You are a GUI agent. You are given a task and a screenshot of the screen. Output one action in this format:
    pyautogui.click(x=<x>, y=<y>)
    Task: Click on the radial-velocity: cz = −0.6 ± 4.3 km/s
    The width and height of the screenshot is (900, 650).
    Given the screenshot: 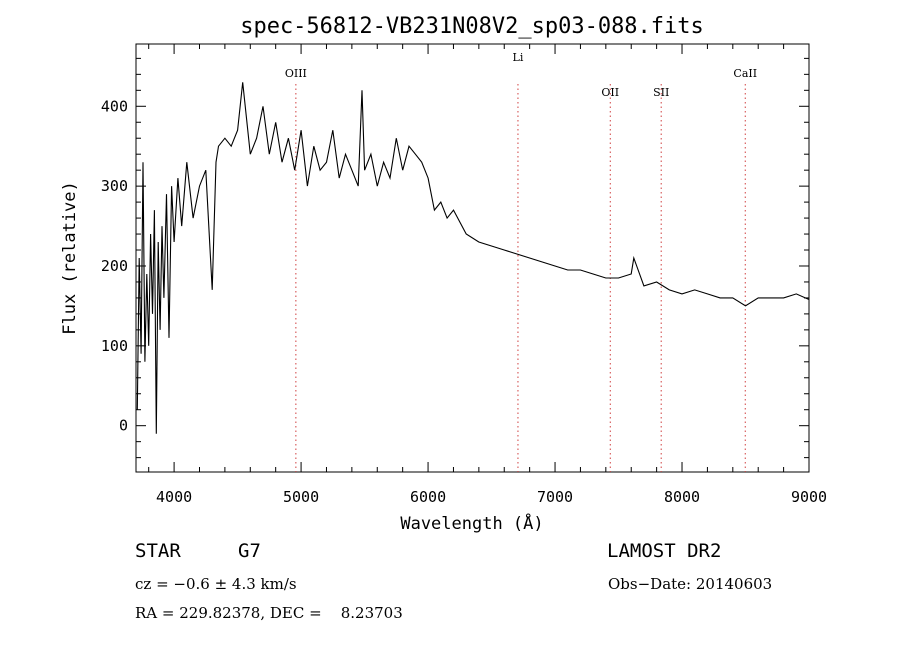 What is the action you would take?
    pyautogui.click(x=216, y=584)
    